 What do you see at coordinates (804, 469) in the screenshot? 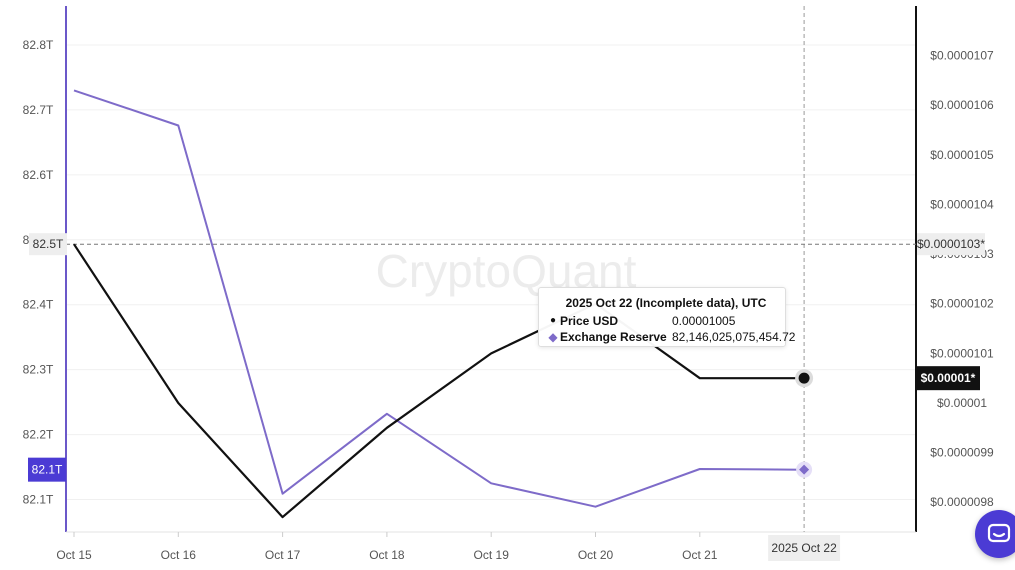
I see `reserve-marker` at bounding box center [804, 469].